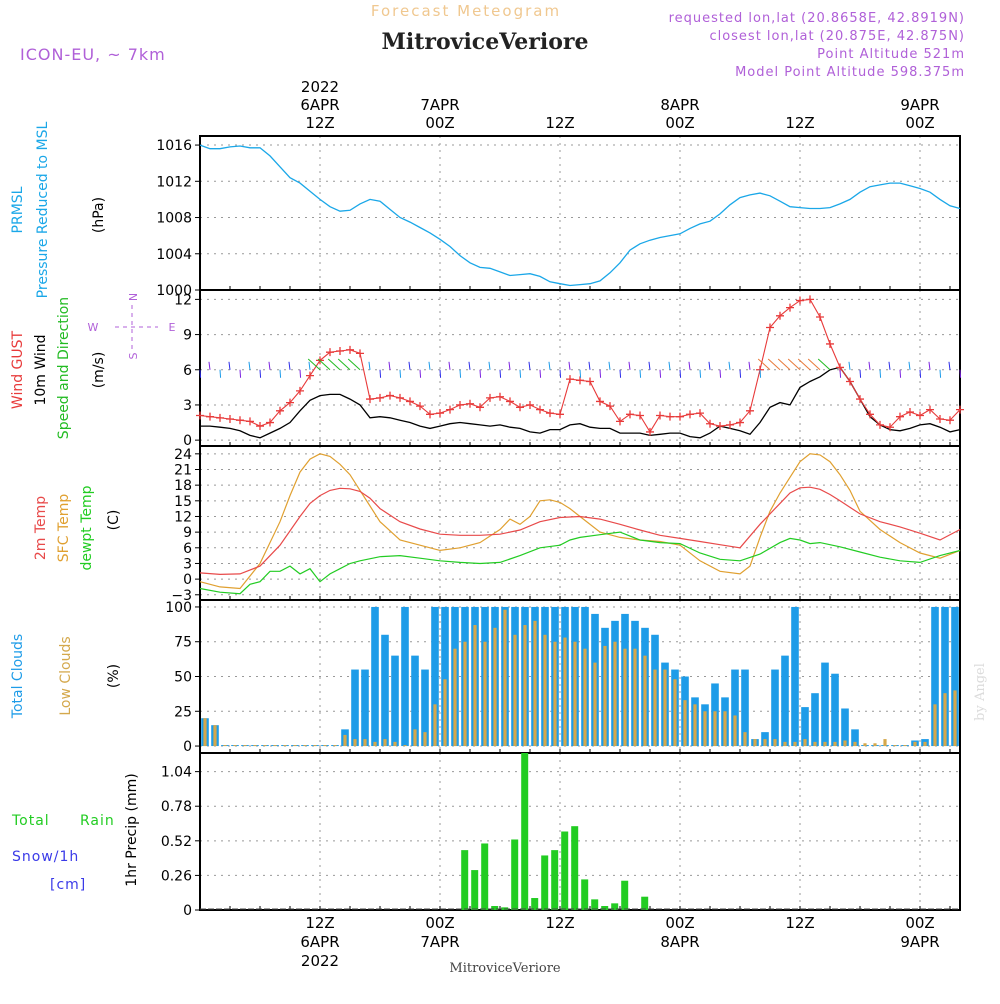  Describe the element at coordinates (580, 402) in the screenshot. I see `wind-10m-line` at that location.